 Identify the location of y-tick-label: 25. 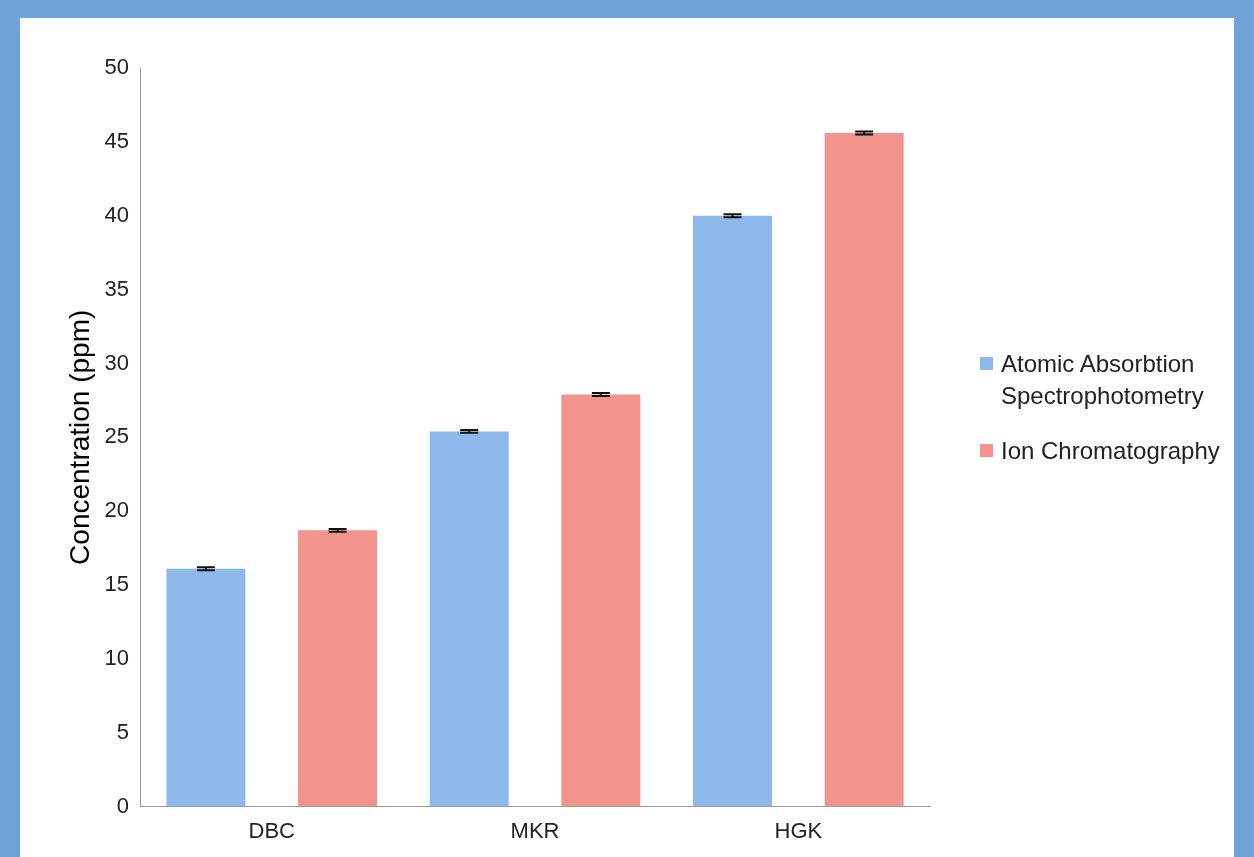
(117, 436).